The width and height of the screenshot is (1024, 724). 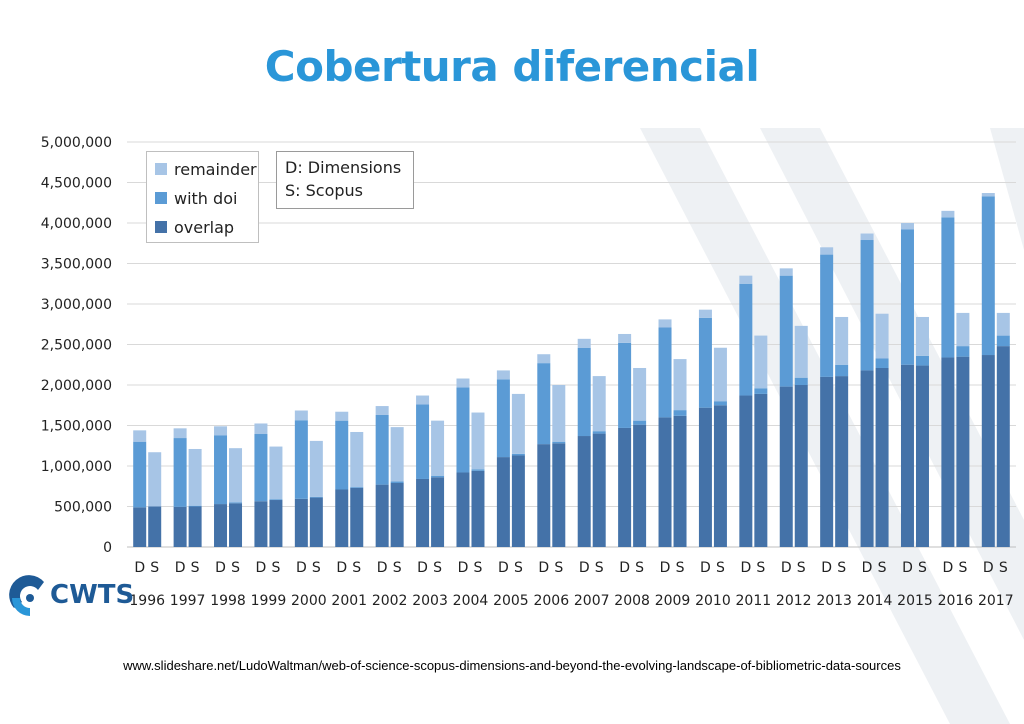 What do you see at coordinates (309, 601) in the screenshot?
I see `x-tick-label: 2000` at bounding box center [309, 601].